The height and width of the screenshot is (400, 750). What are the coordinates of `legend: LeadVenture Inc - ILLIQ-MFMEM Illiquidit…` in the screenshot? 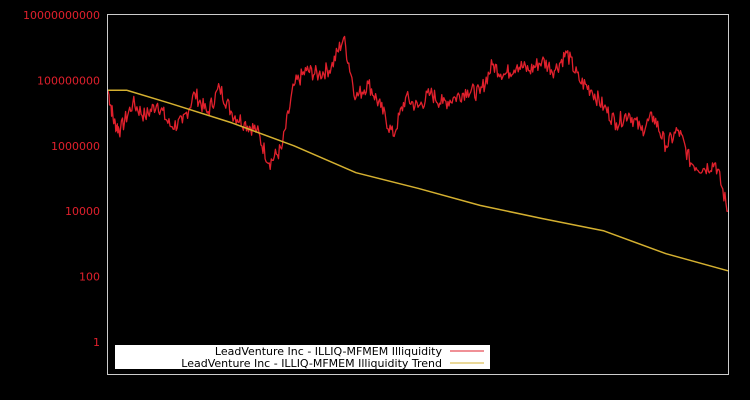 It's located at (302, 357).